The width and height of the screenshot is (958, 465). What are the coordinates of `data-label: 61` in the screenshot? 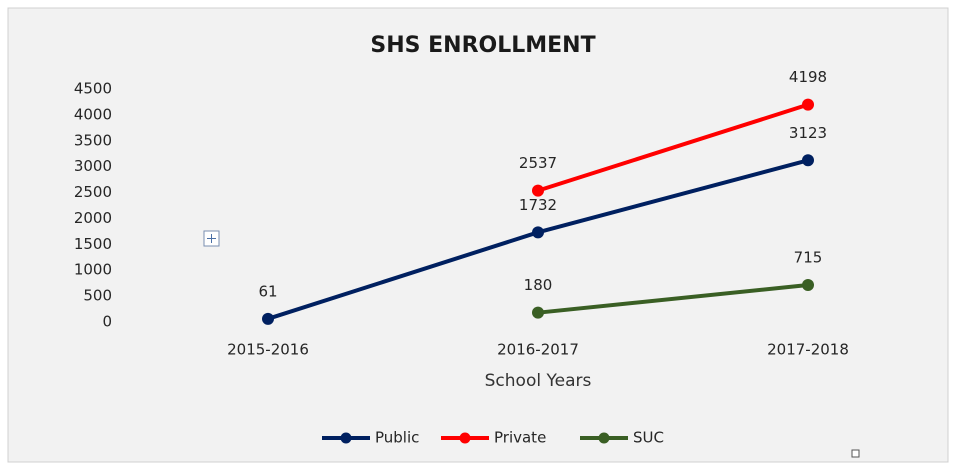 It's located at (267, 291).